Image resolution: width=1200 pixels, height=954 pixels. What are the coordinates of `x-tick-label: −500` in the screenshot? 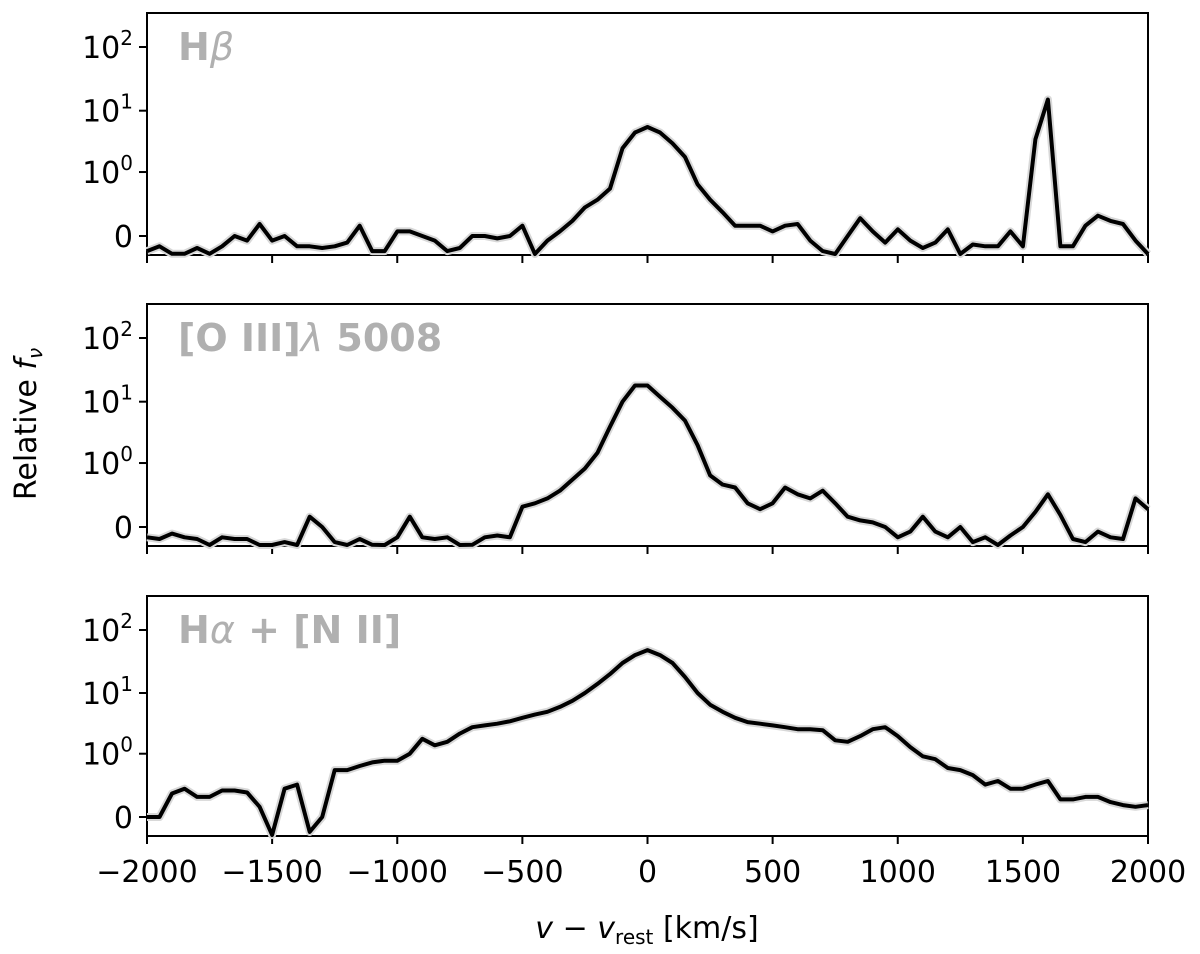 It's located at (522, 872).